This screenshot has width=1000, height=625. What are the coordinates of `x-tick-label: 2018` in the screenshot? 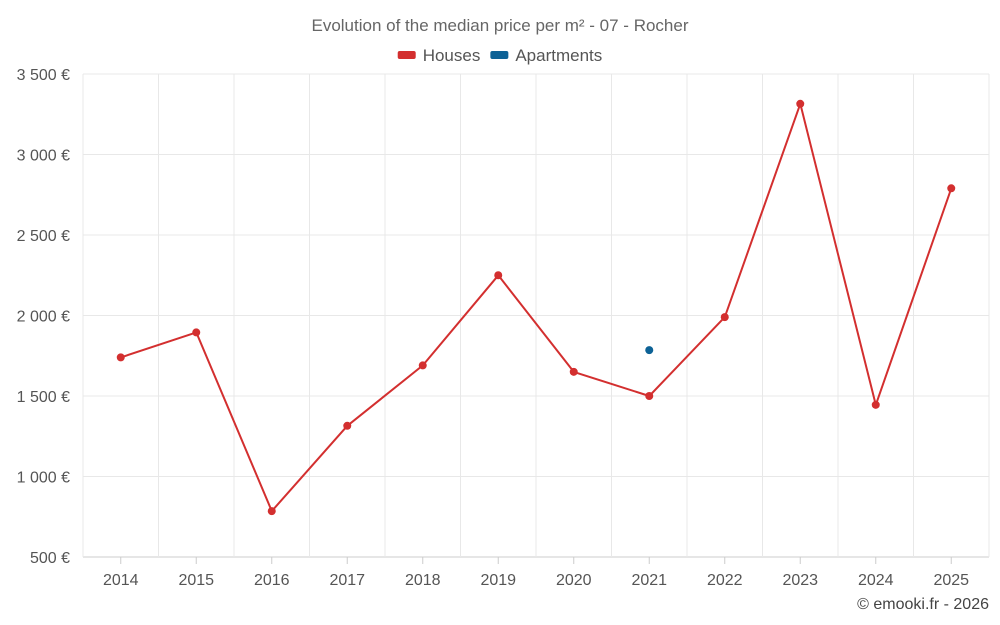 It's located at (423, 580).